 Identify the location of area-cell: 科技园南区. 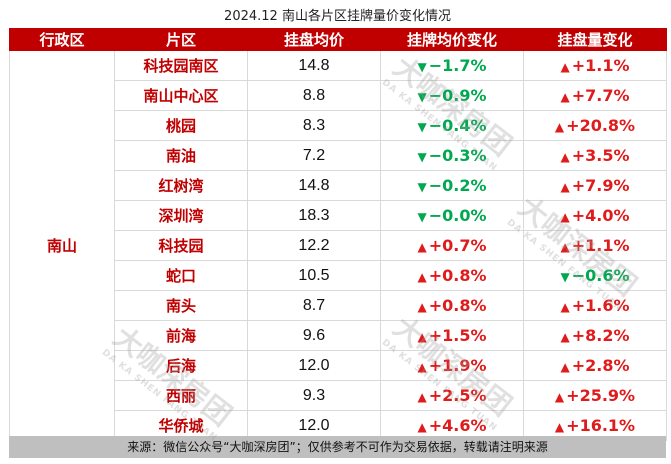
(181, 65).